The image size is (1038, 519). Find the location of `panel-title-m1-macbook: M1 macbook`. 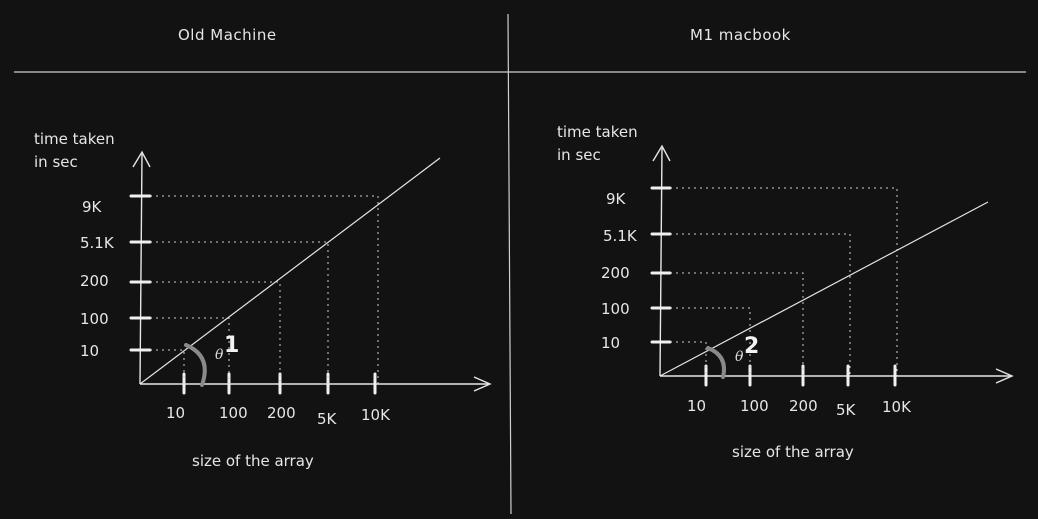

panel-title-m1-macbook: M1 macbook is located at coordinates (740, 35).